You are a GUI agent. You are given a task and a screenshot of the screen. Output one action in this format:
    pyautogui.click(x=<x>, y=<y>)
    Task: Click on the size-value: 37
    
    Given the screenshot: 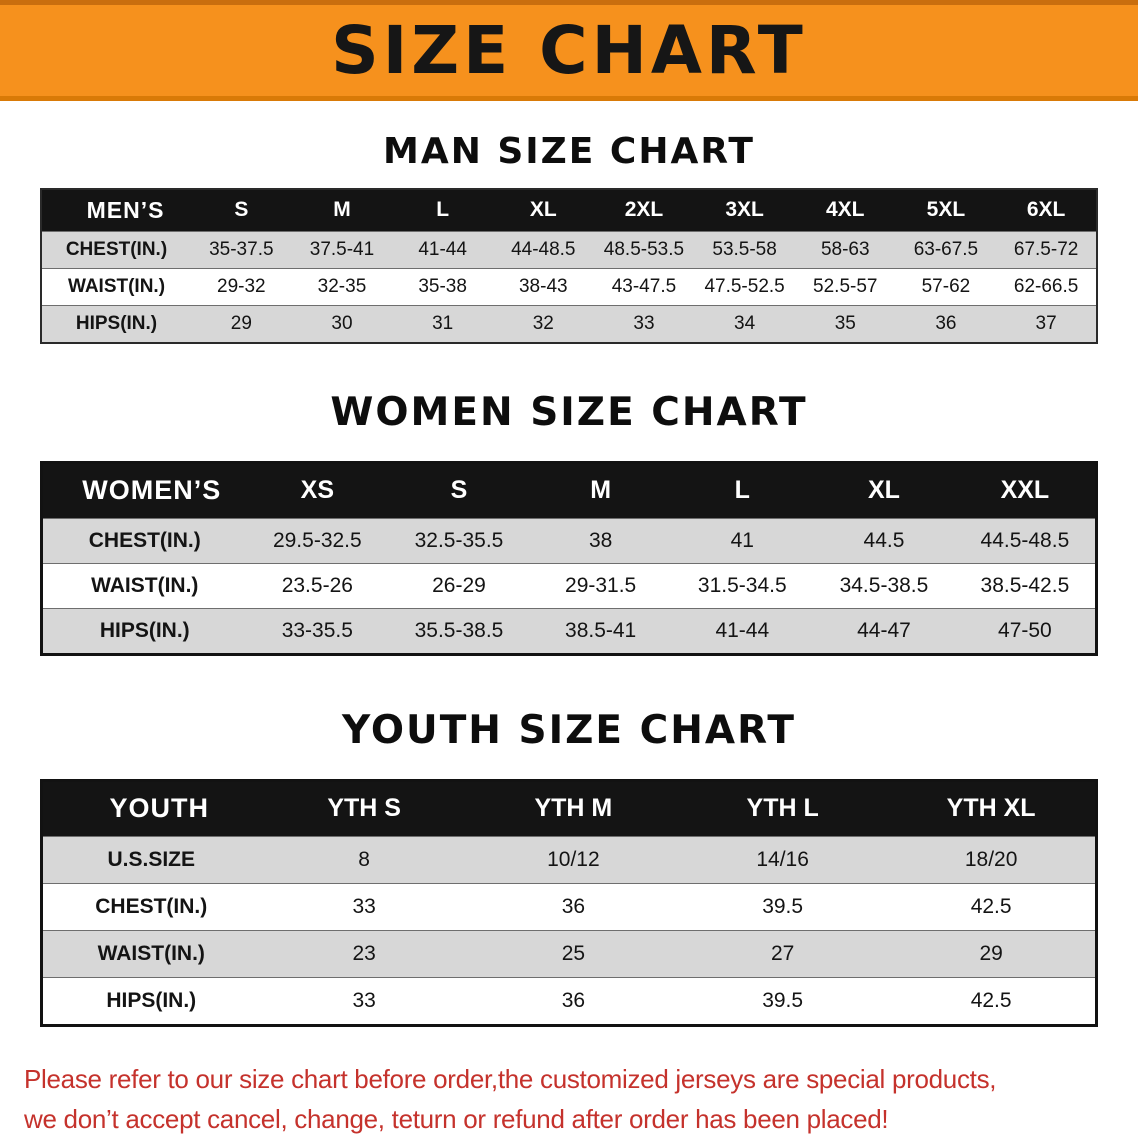 What is the action you would take?
    pyautogui.click(x=1046, y=324)
    